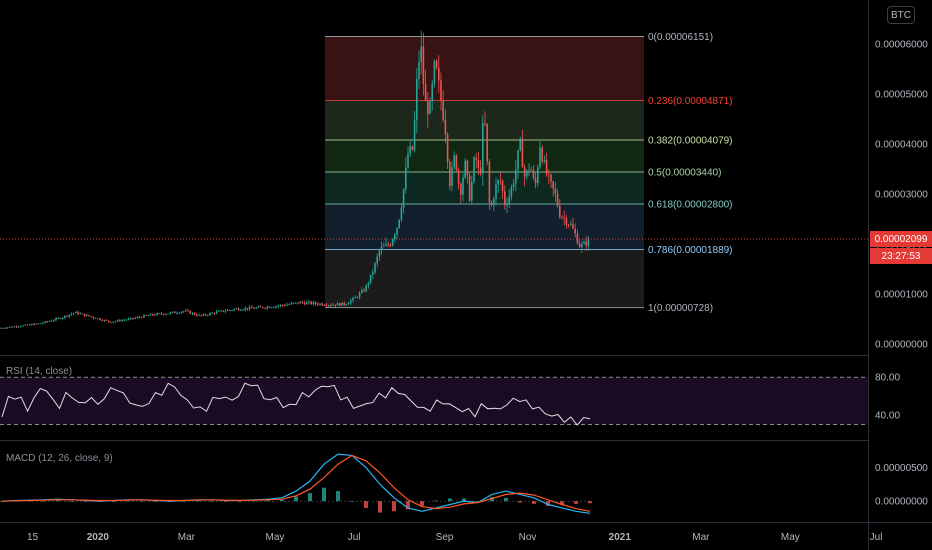 The height and width of the screenshot is (550, 932). Describe the element at coordinates (680, 308) in the screenshot. I see `fib-level-label: 1(0.00000728)` at that location.